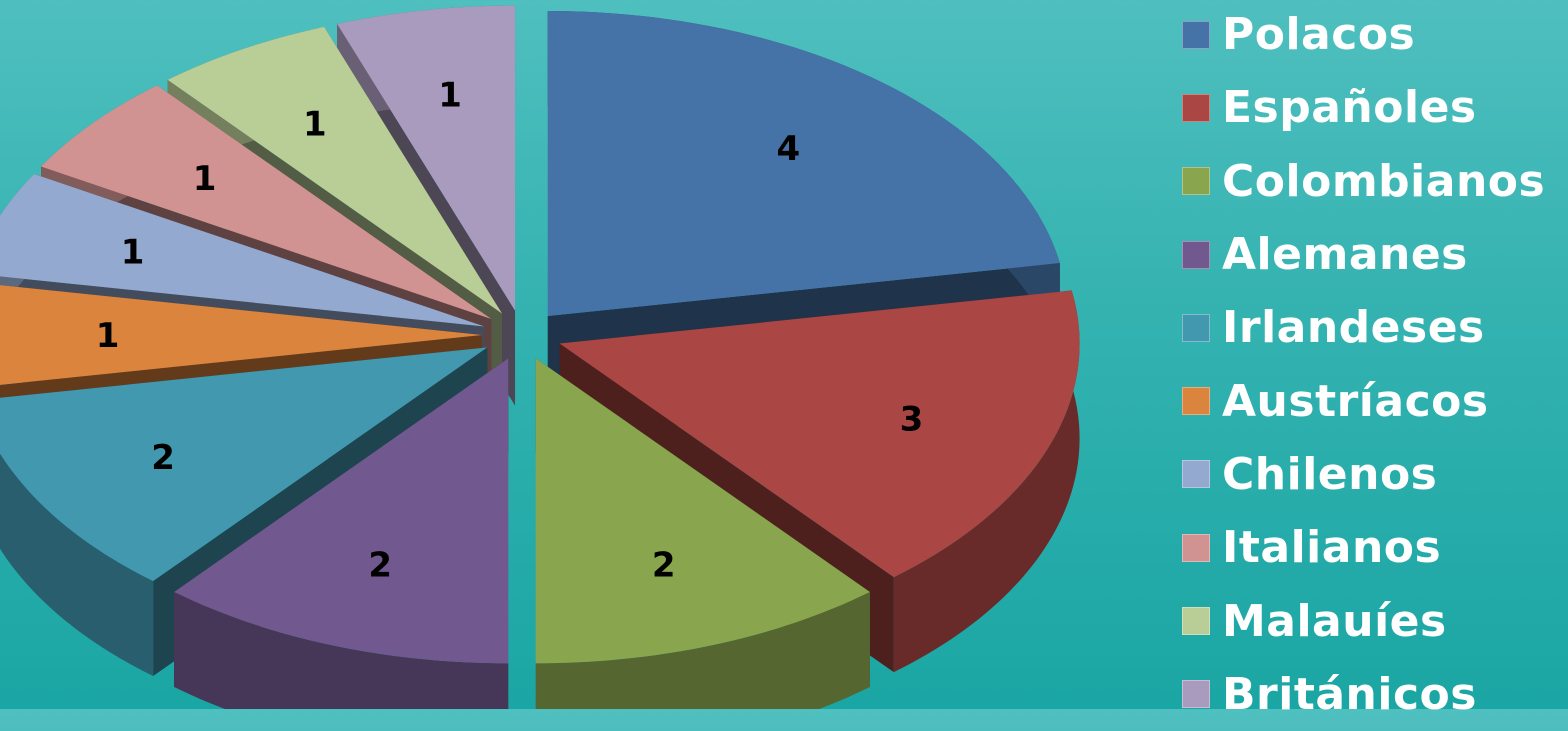 This screenshot has height=731, width=1568. What do you see at coordinates (1334, 621) in the screenshot?
I see `legend-label: Malauíes` at bounding box center [1334, 621].